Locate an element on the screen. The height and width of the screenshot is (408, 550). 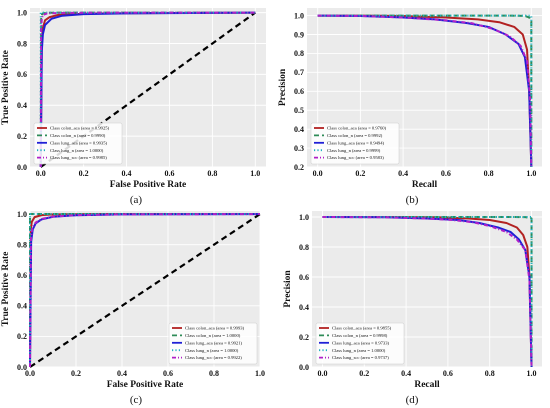
legend-entry: Class colon_aca (area = 0.9925) is located at coordinates (80, 128).